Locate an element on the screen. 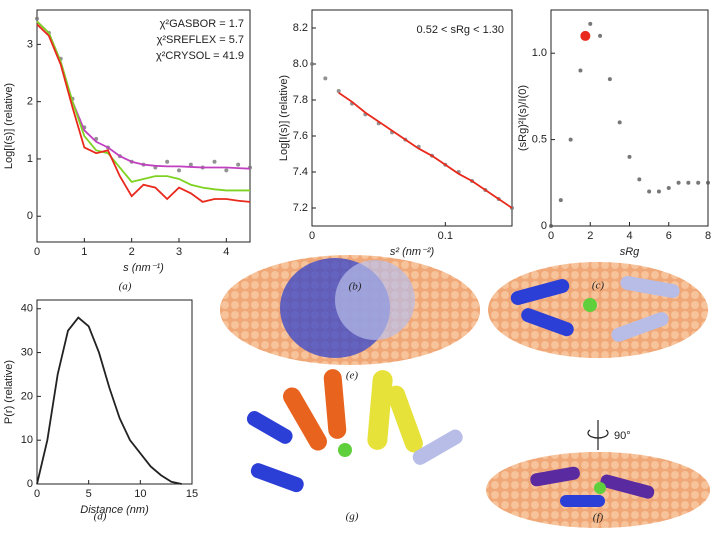 This screenshot has height=535, width=717. x-tick-label: 15 is located at coordinates (192, 494).